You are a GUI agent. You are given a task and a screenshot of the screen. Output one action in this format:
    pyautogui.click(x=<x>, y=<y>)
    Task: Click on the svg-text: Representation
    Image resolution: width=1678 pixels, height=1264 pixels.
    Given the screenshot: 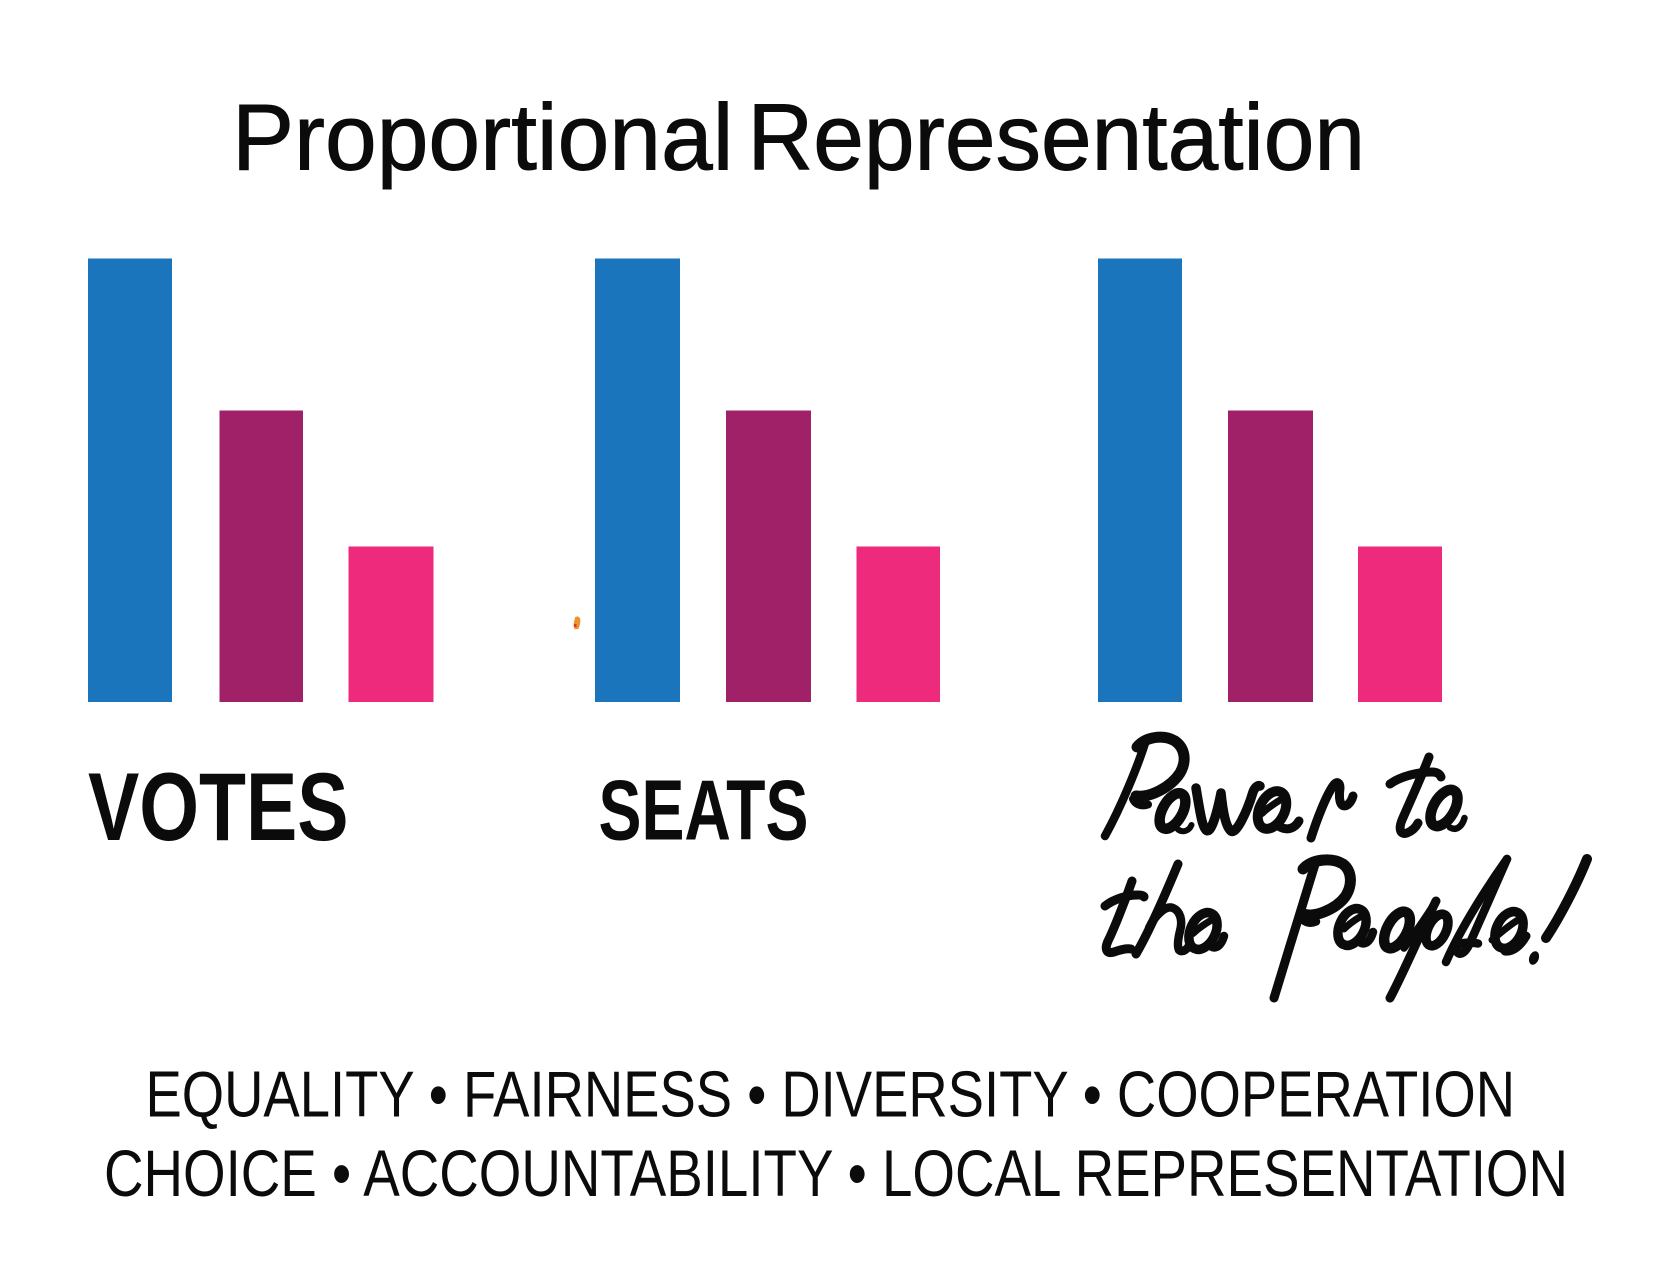 What is the action you would take?
    pyautogui.click(x=1057, y=137)
    